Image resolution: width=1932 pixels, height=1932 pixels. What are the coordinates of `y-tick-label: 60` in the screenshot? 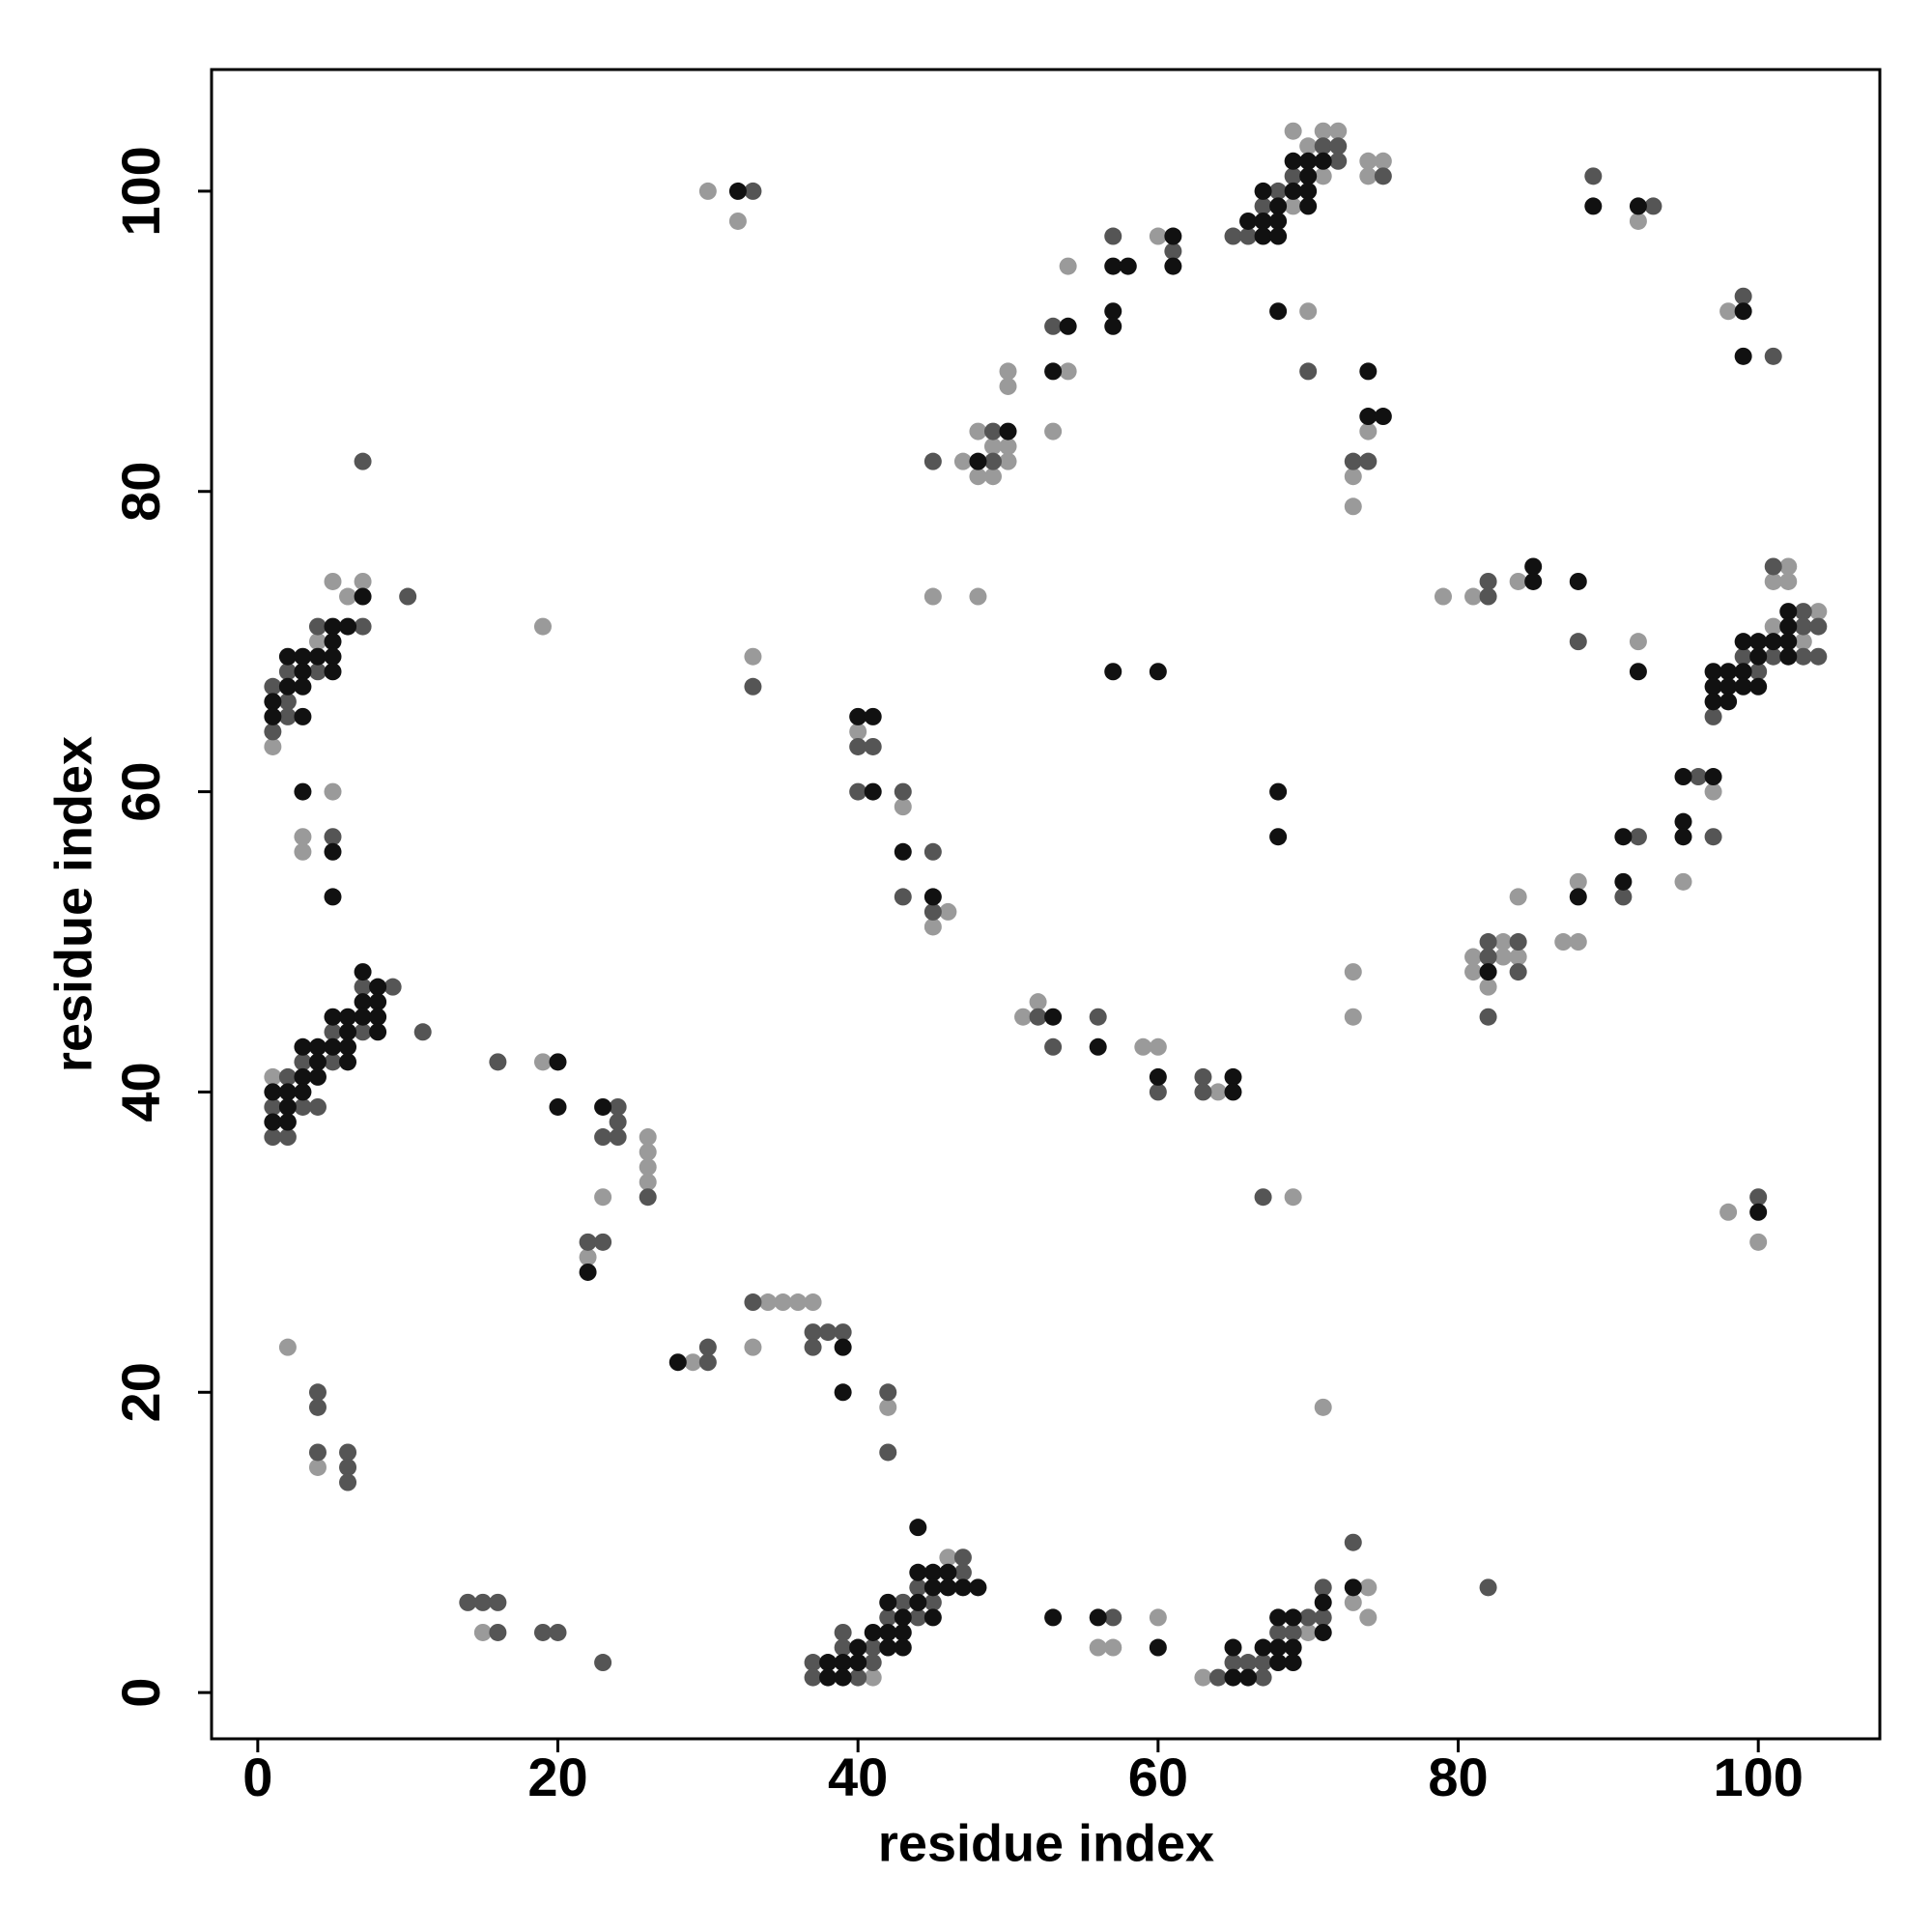 It's located at (140, 791).